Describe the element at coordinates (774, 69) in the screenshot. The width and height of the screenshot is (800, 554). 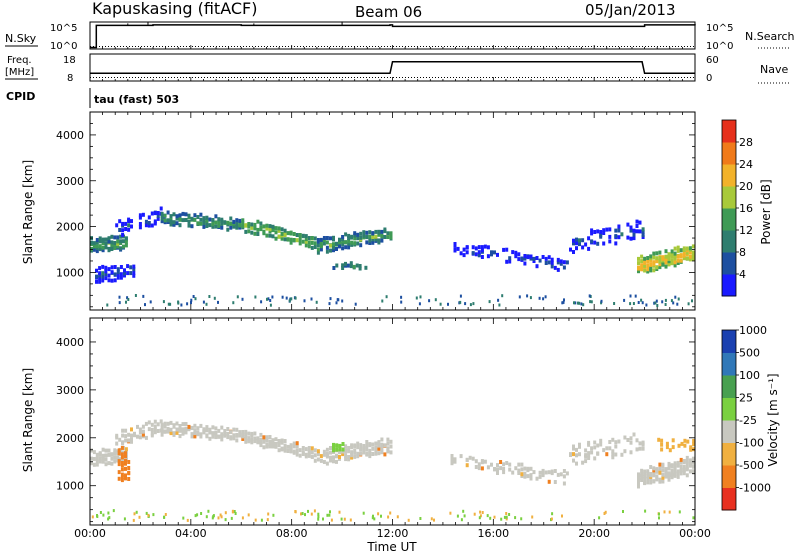
I see `nave-label: Nave` at that location.